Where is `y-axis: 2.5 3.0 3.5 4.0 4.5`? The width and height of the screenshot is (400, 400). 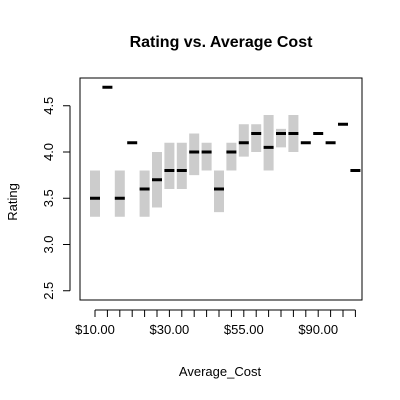
y-axis: 2.5 3.0 3.5 4.0 4.5 is located at coordinates (56, 198).